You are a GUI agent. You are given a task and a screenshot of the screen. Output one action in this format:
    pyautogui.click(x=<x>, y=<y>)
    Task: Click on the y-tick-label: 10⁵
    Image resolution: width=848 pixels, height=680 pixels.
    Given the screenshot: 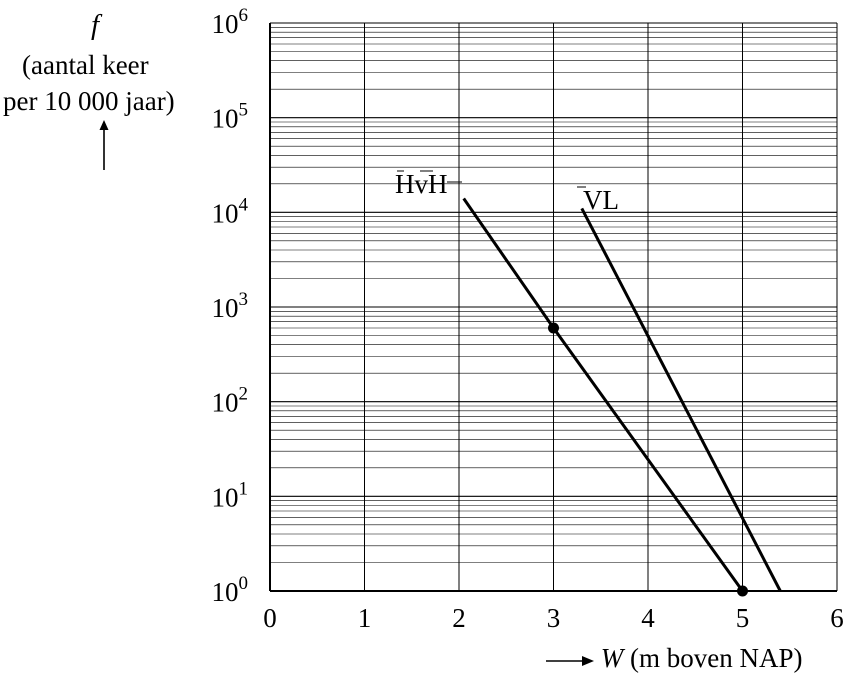 What is the action you would take?
    pyautogui.click(x=230, y=117)
    